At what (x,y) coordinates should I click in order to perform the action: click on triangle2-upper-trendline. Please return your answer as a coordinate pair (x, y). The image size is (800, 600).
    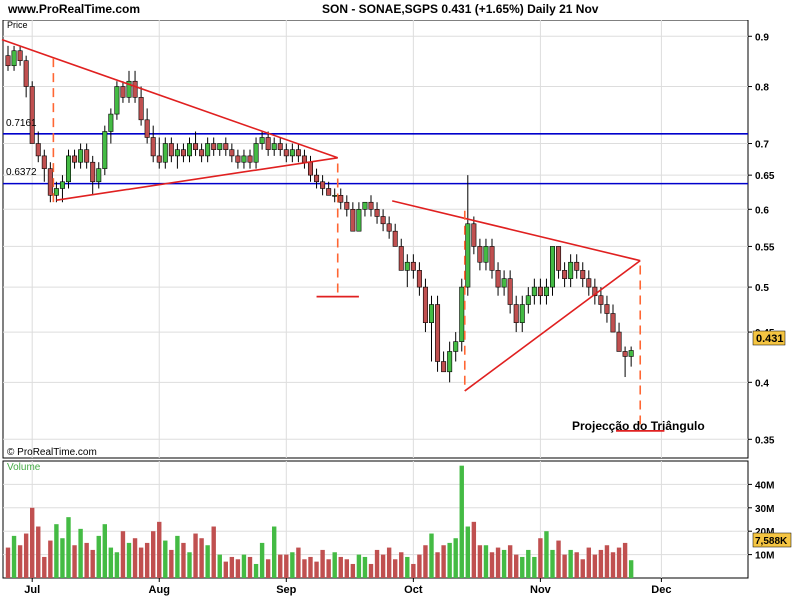
    Looking at the image, I should click on (516, 231).